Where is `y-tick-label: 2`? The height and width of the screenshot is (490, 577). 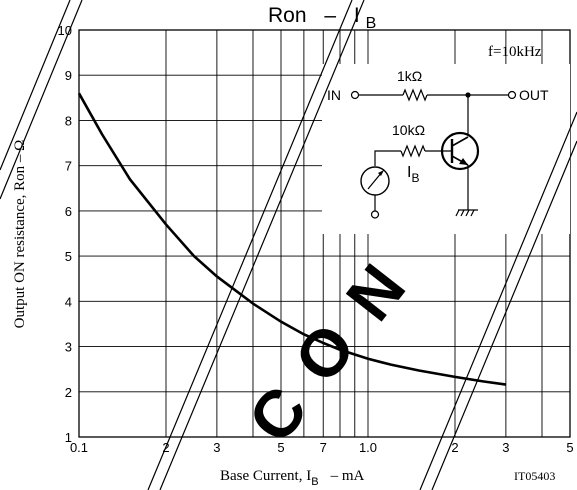
y-tick-label: 2 is located at coordinates (68, 392).